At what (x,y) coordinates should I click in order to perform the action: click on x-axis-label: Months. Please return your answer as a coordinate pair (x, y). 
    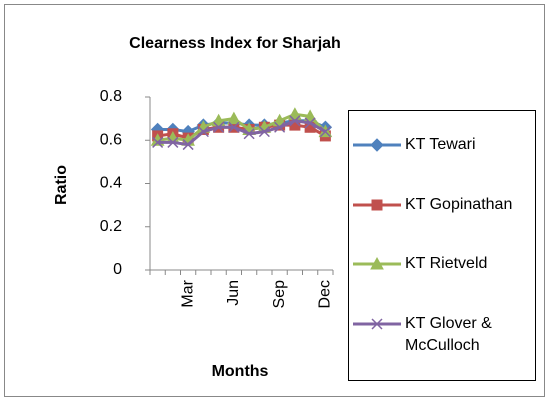
    Looking at the image, I should click on (240, 371).